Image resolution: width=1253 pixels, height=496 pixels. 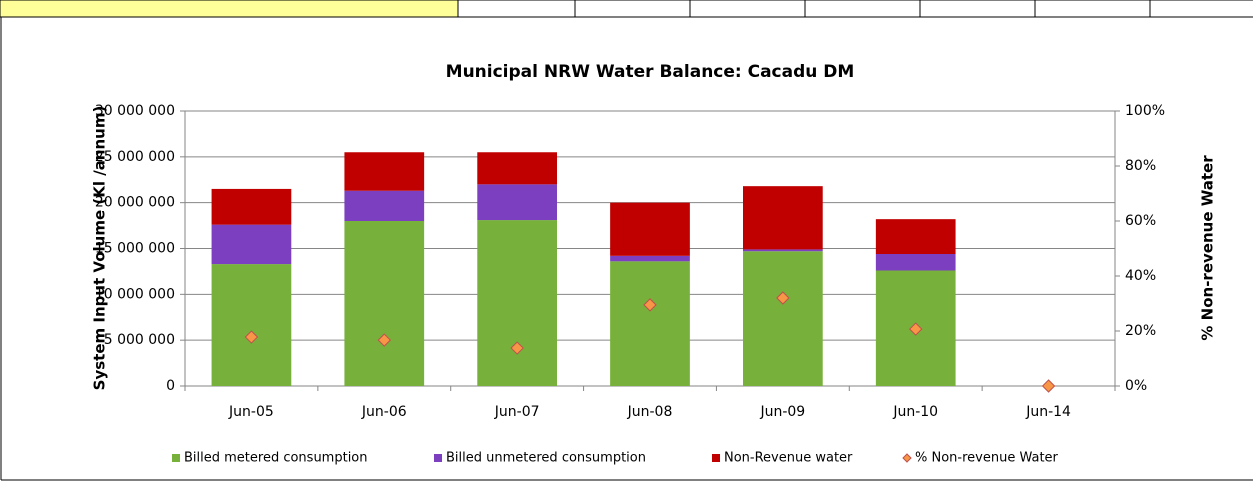 What do you see at coordinates (1140, 221) in the screenshot?
I see `y2-tick-label: 60%` at bounding box center [1140, 221].